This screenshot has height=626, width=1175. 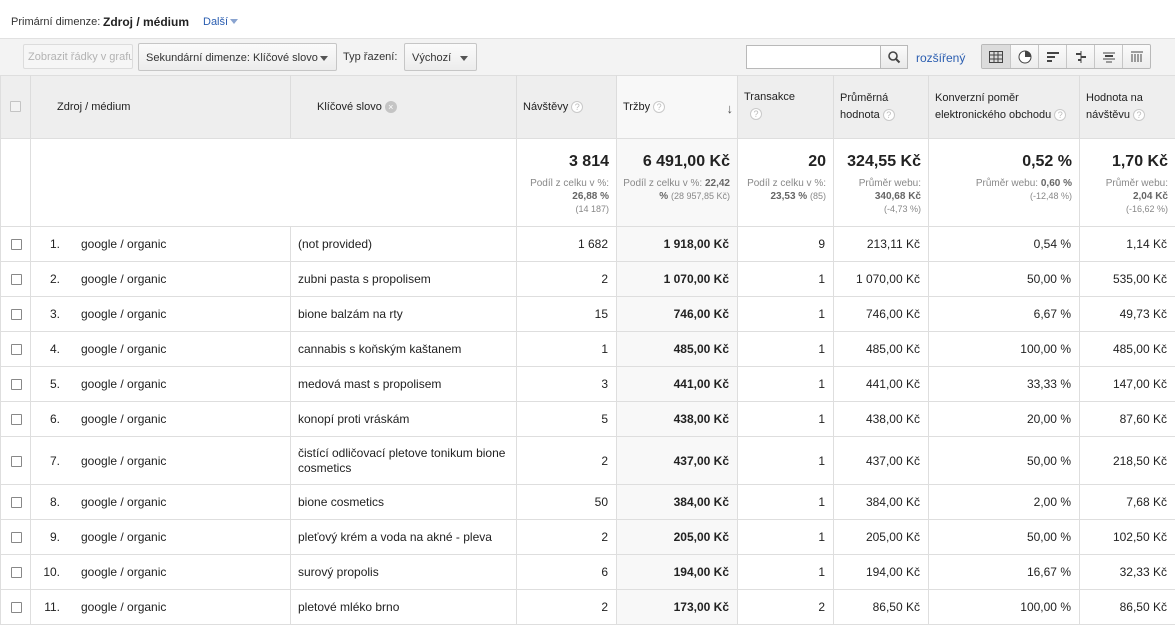 What do you see at coordinates (941, 58) in the screenshot?
I see `advanced-filter-link: rozšířený` at bounding box center [941, 58].